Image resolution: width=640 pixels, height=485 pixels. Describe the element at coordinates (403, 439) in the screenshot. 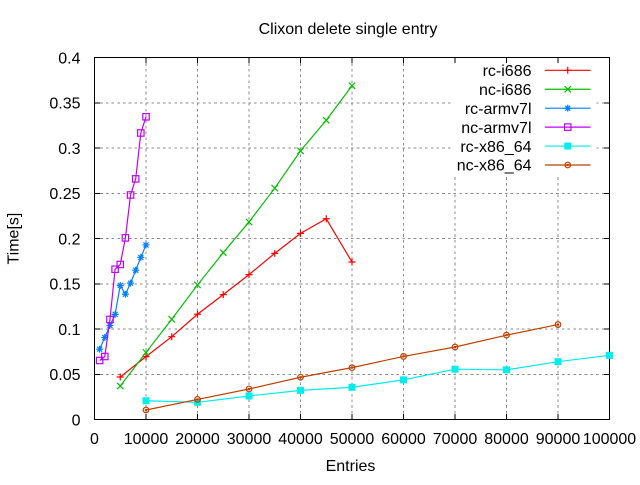

I see `svg-text: 60000` at that location.